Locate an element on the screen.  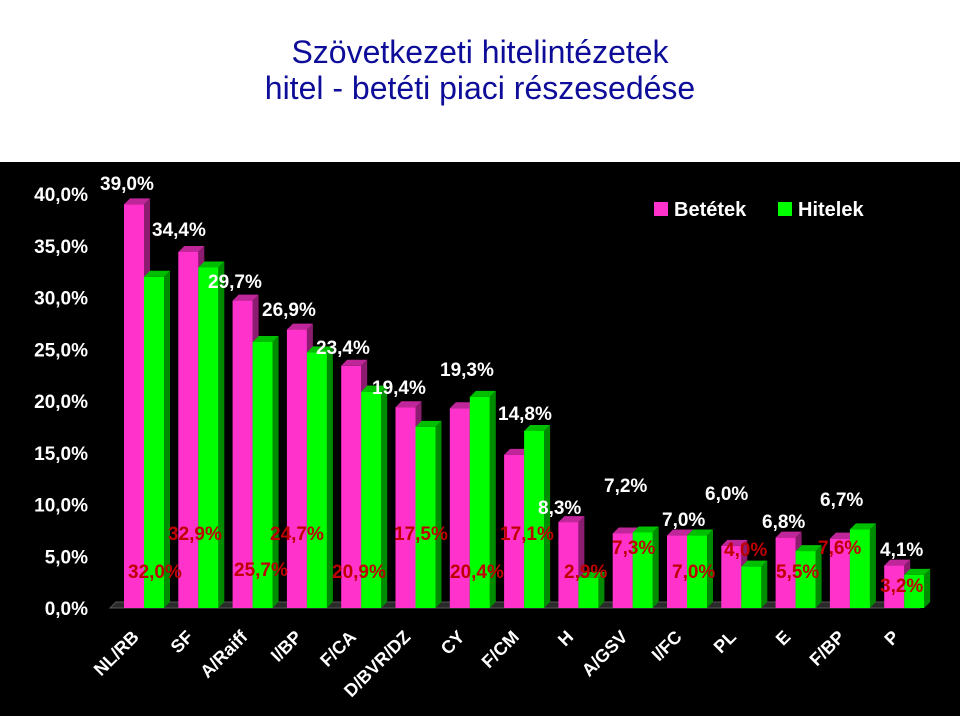
data-label: 3,2% is located at coordinates (901, 586).